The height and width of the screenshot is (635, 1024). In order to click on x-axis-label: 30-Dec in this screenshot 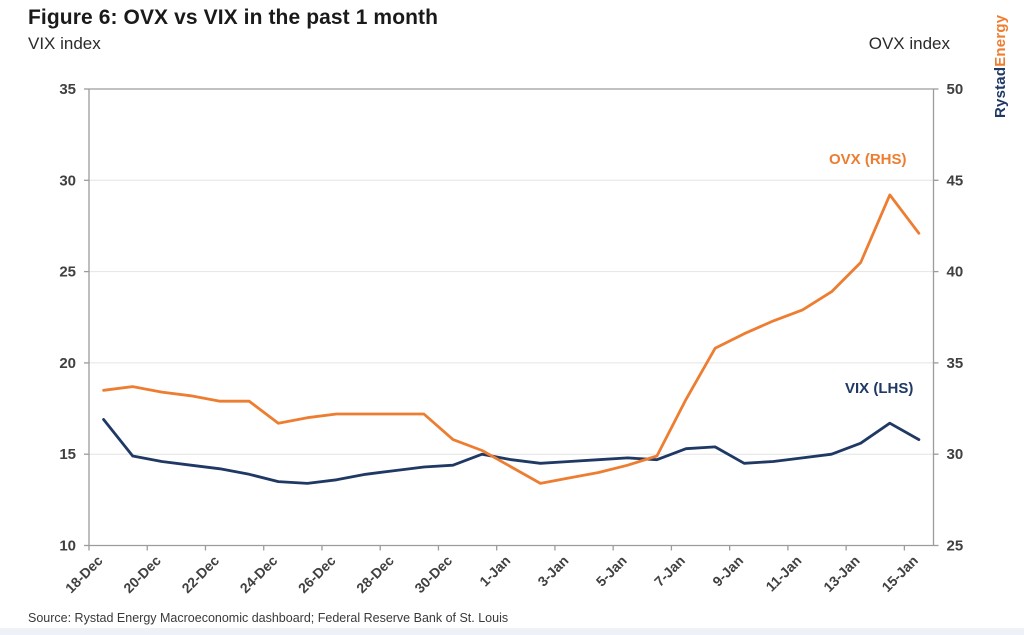, I will do `click(433, 574)`.